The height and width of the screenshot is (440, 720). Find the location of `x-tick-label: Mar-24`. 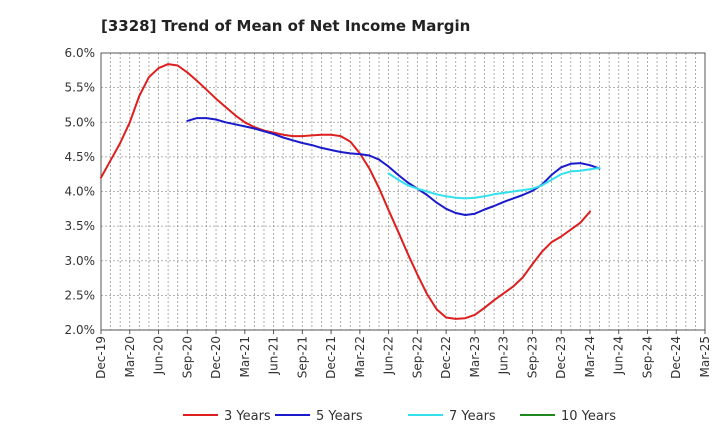

x-tick-label: Mar-24 is located at coordinates (590, 356).